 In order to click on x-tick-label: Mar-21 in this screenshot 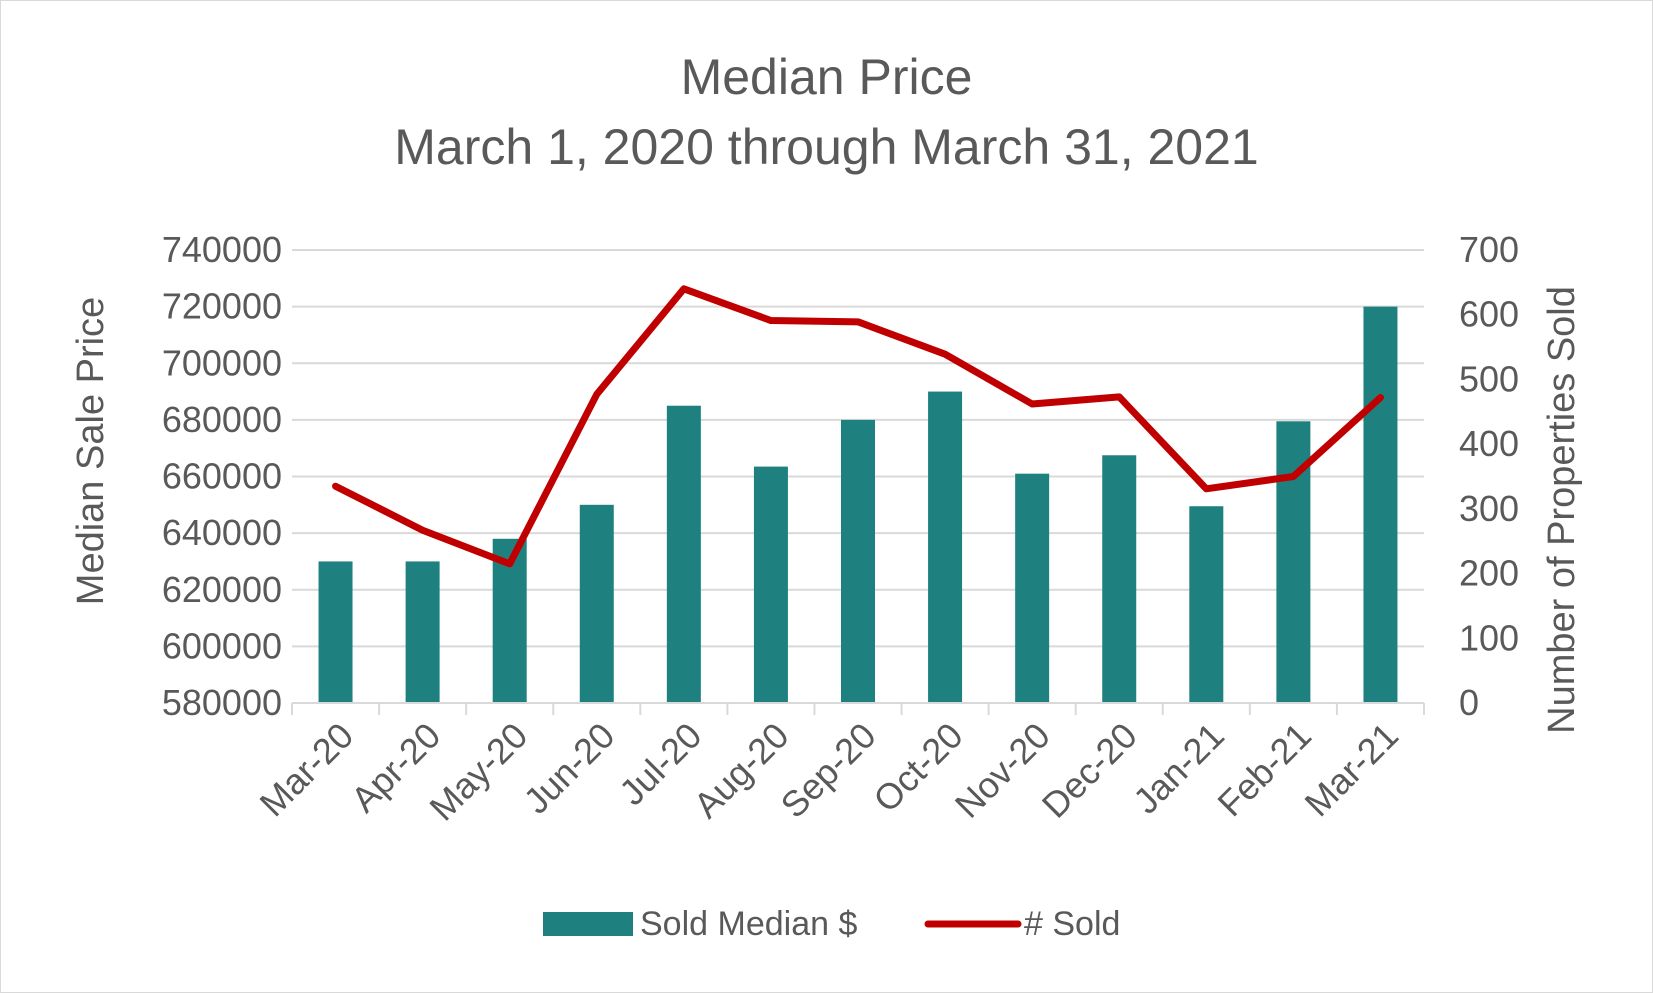, I will do `click(1351, 770)`.